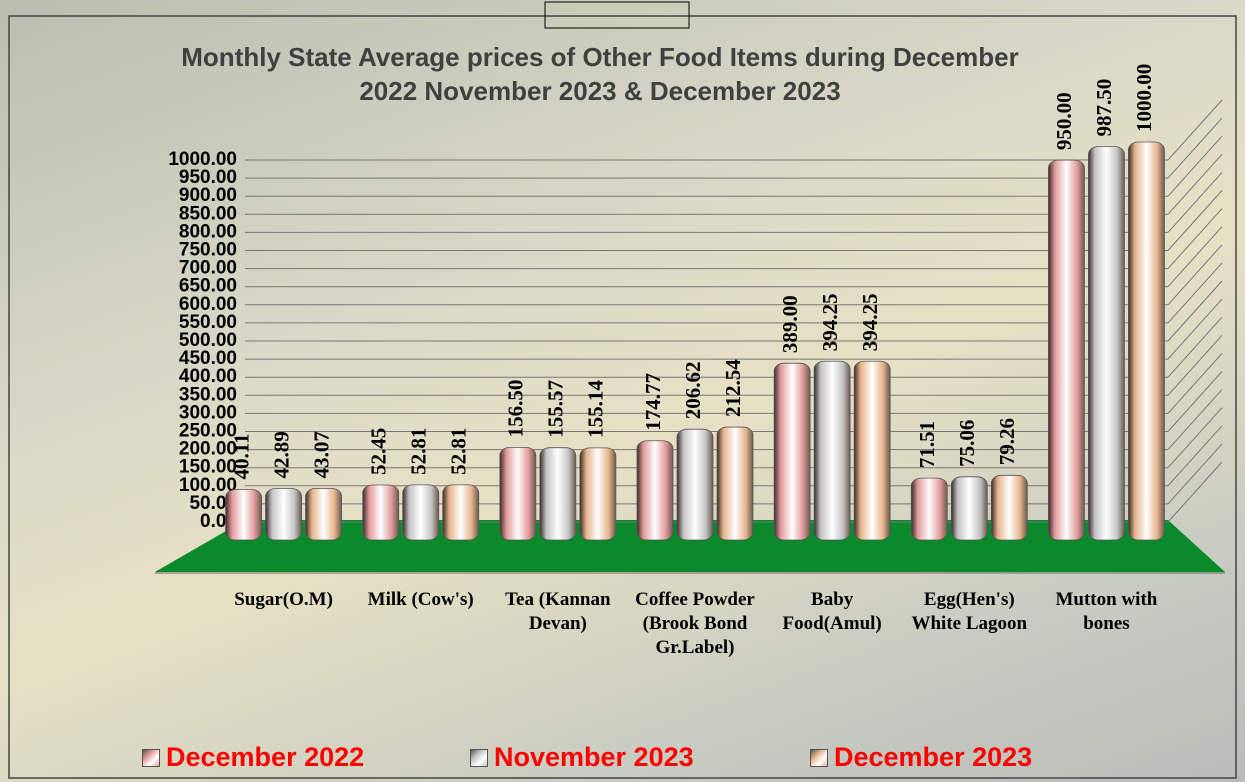 The height and width of the screenshot is (782, 1245). I want to click on y-tick-label: 850.00, so click(208, 213).